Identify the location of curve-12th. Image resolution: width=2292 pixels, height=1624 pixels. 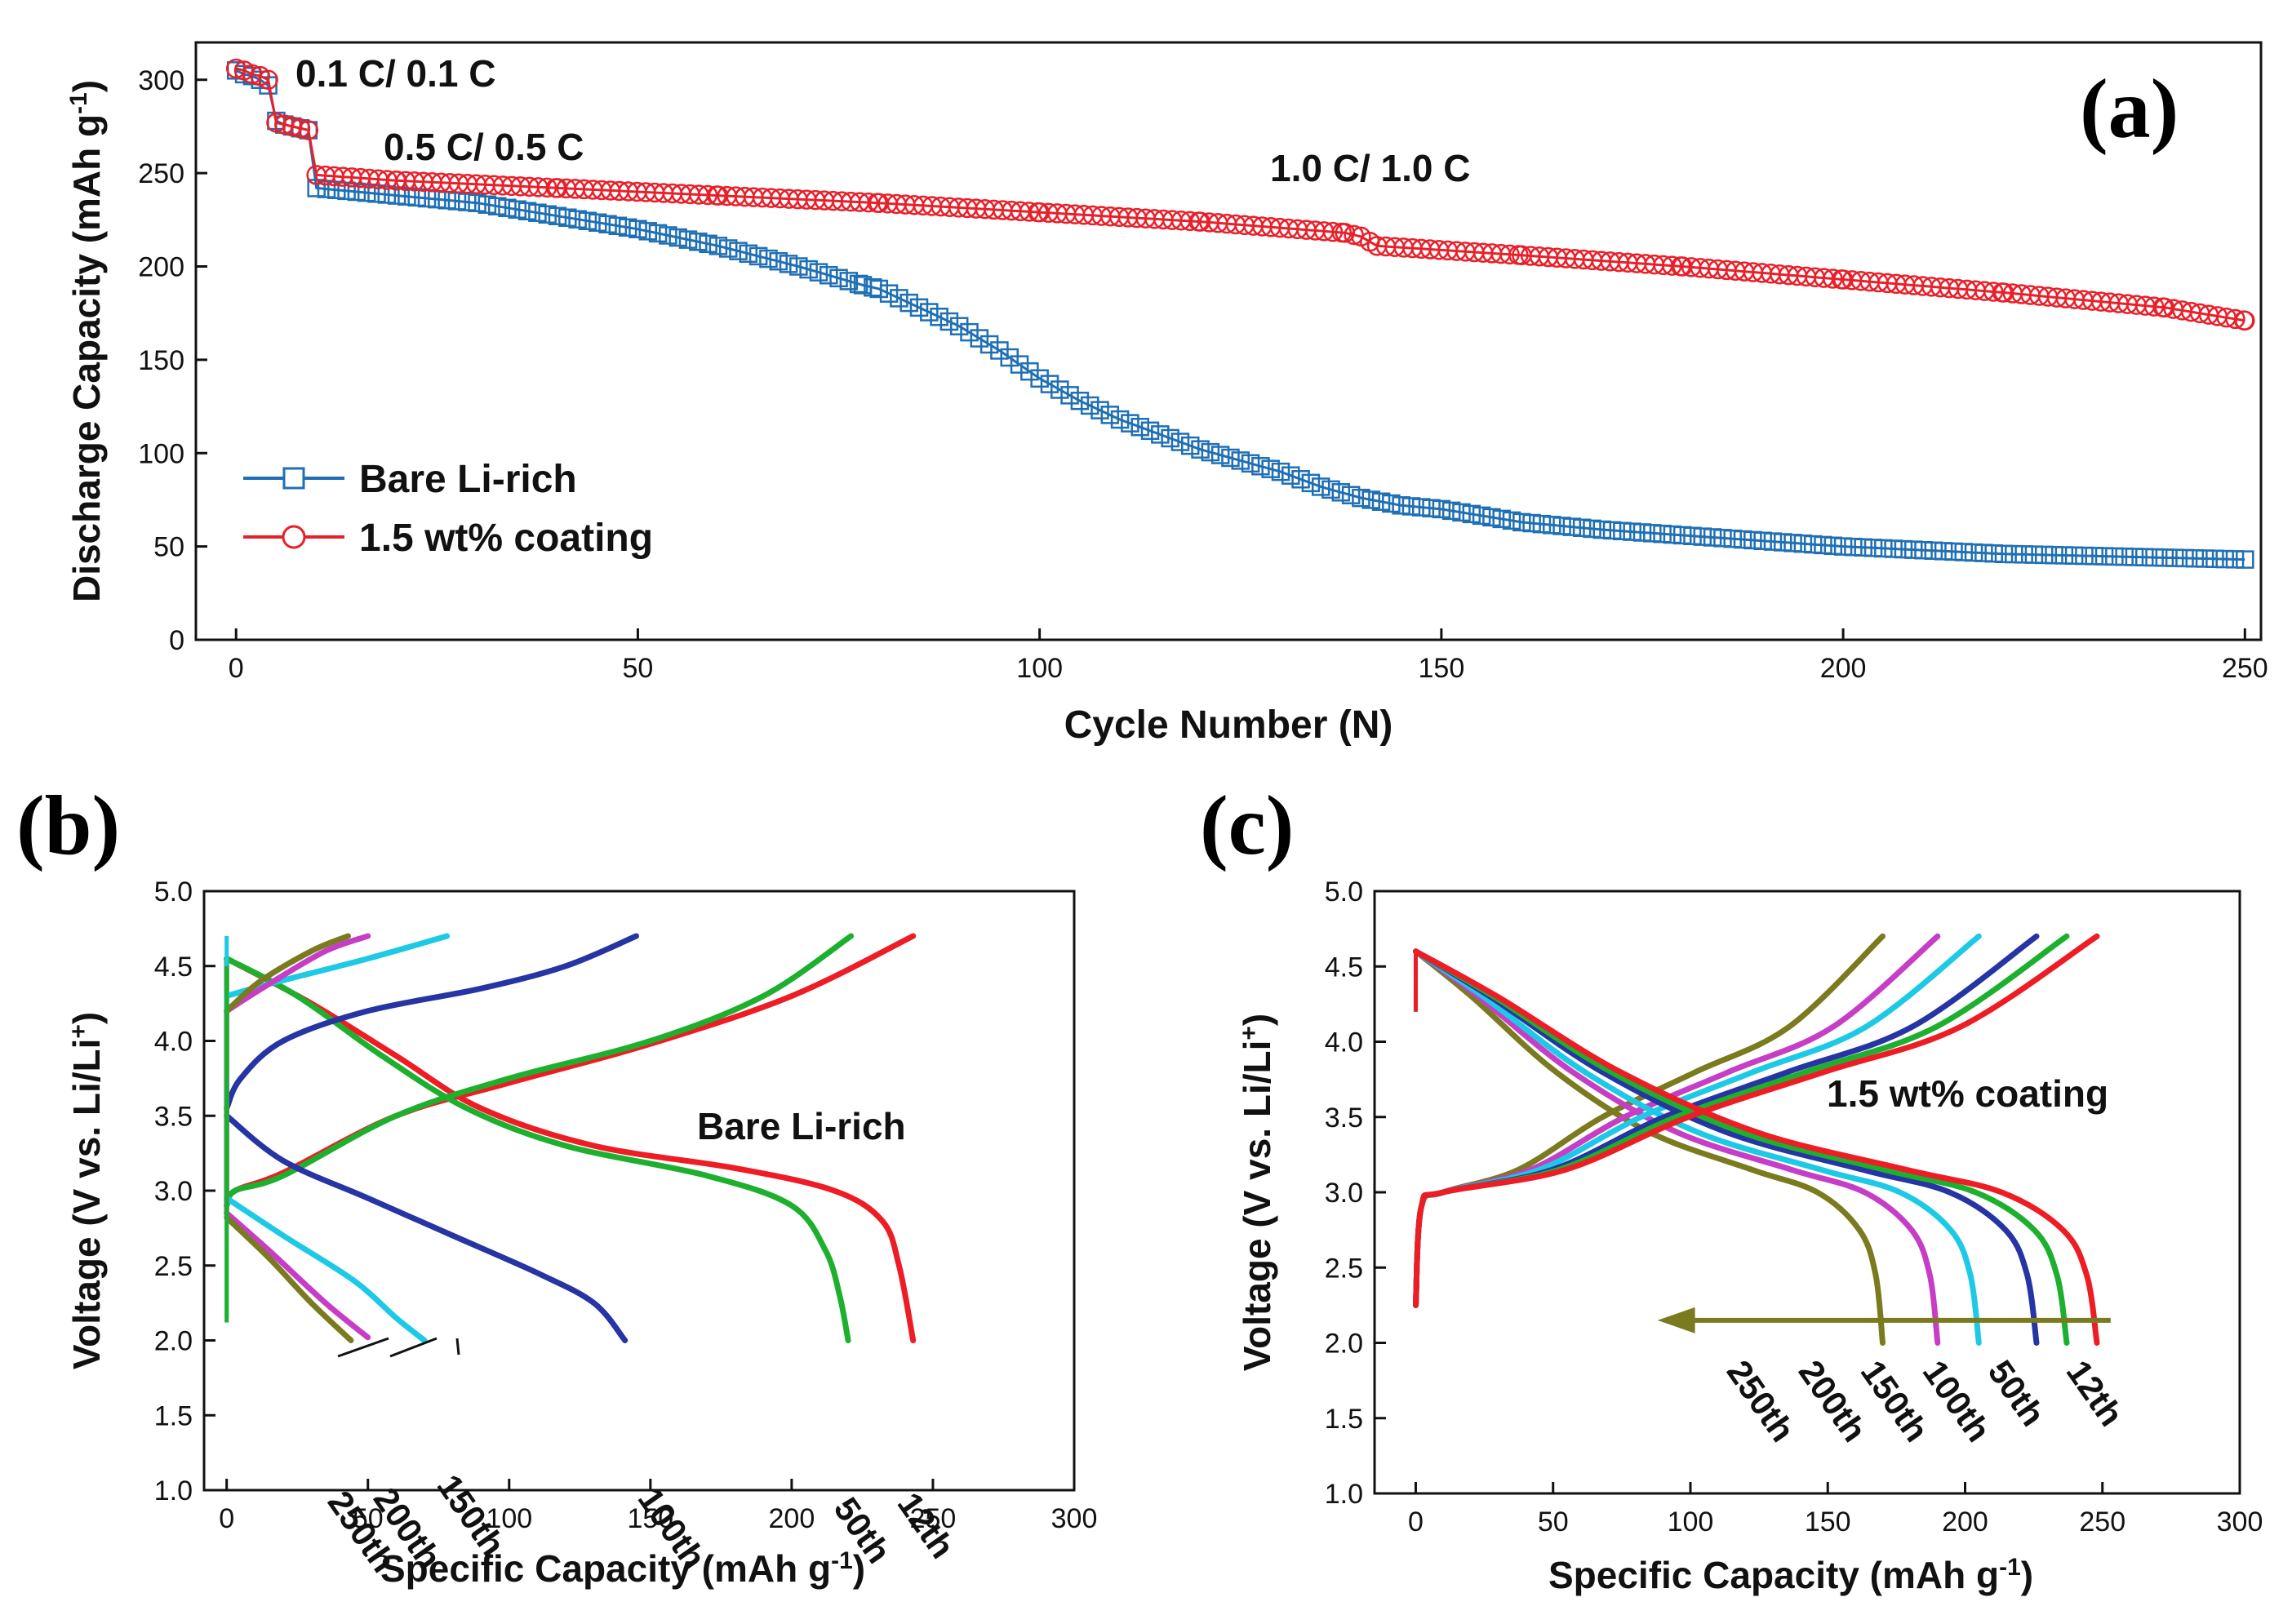
(1757, 1139).